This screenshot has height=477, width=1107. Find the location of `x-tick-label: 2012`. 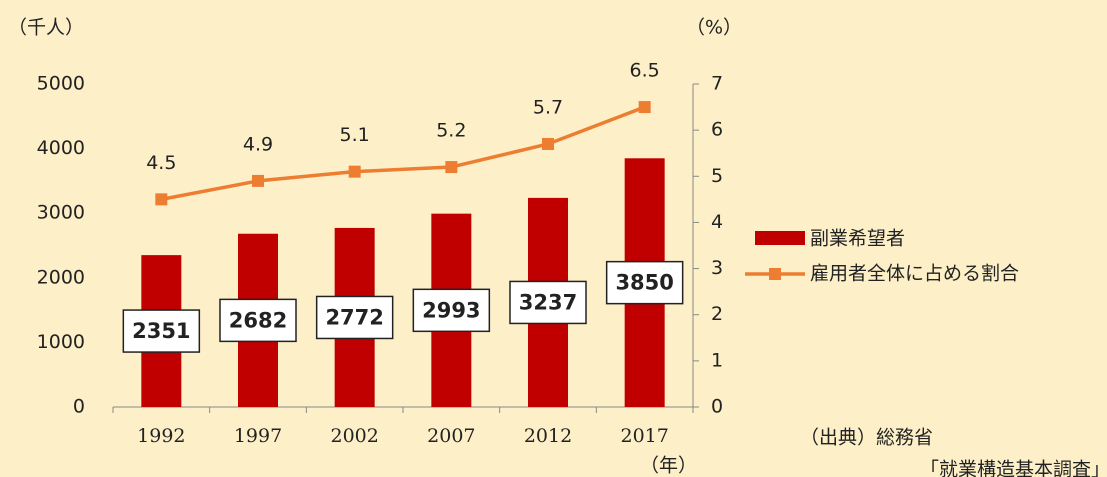

x-tick-label: 2012 is located at coordinates (548, 436).